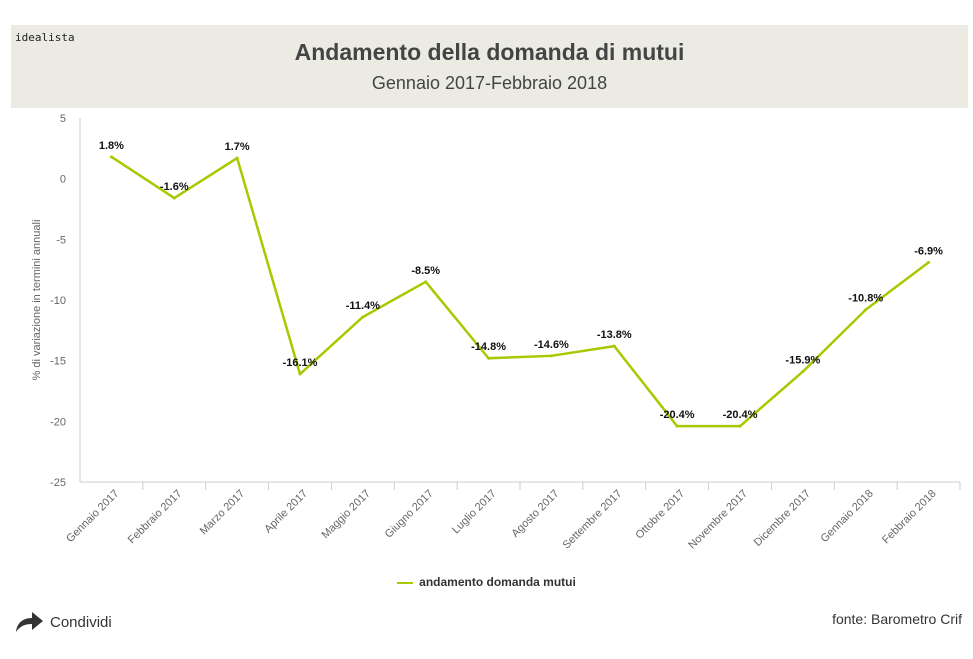 This screenshot has height=659, width=973. What do you see at coordinates (928, 251) in the screenshot?
I see `data-label: -6.9%` at bounding box center [928, 251].